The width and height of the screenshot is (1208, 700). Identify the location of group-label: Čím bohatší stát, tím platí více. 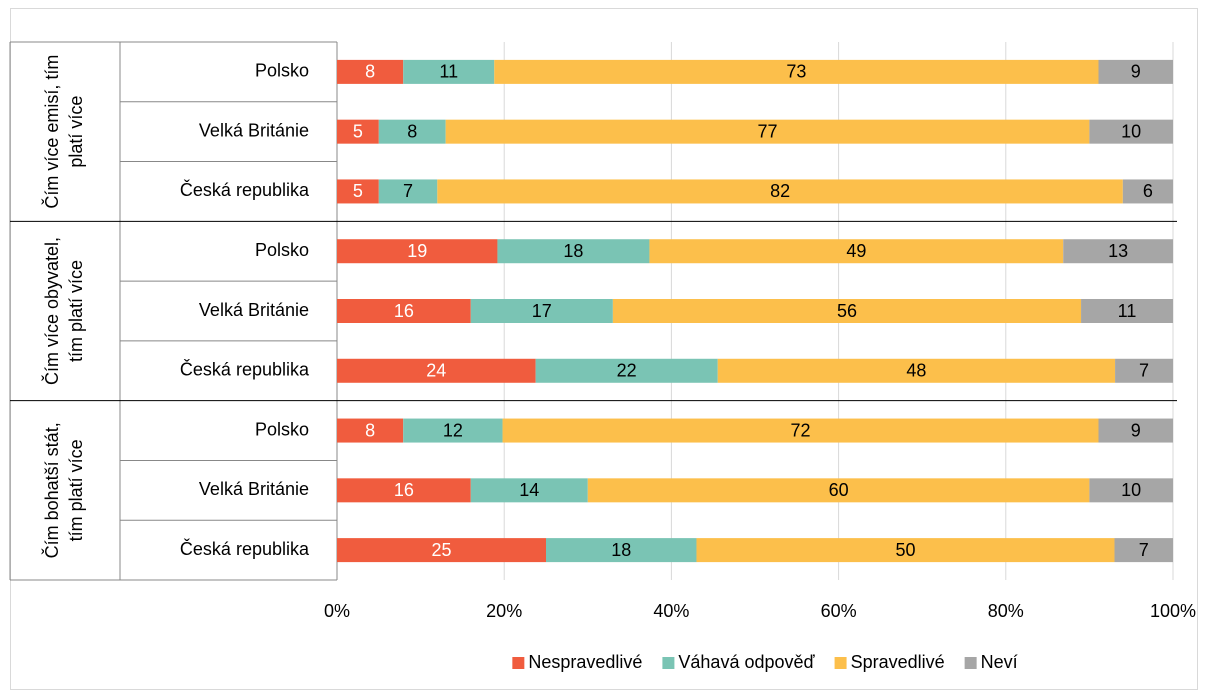
(63, 490).